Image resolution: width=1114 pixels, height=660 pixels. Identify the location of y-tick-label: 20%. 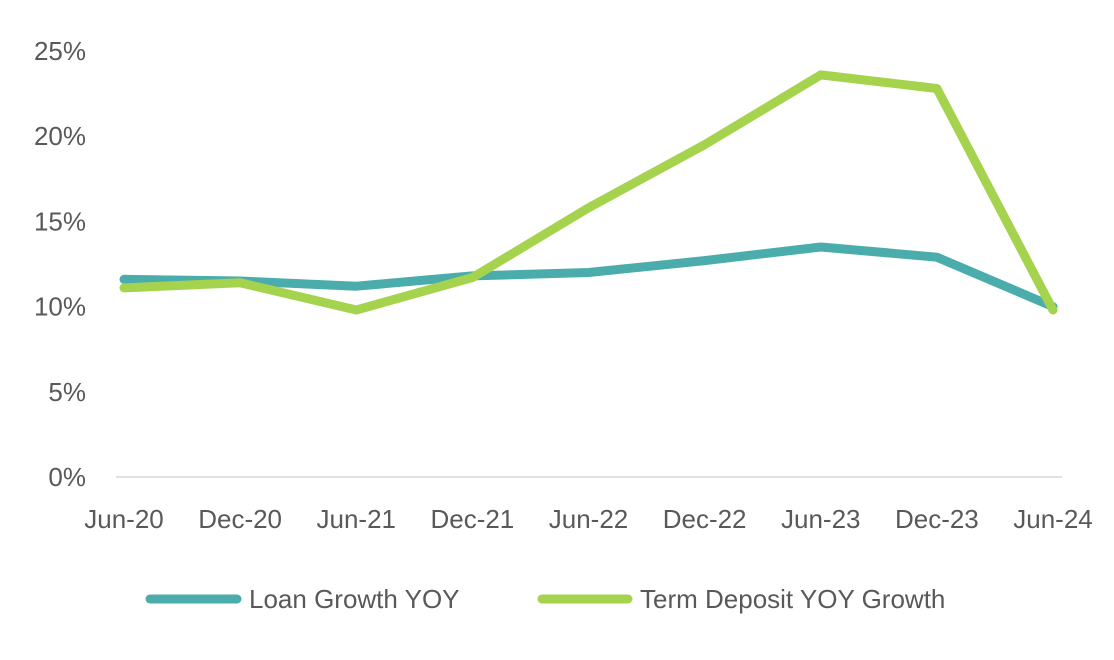
(60, 136).